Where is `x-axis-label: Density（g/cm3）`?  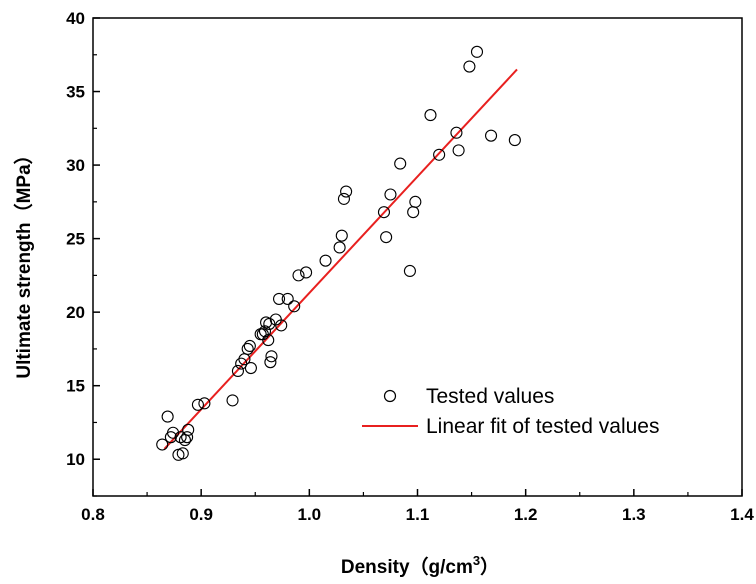
x-axis-label: Density（g/cm3） is located at coordinates (420, 565).